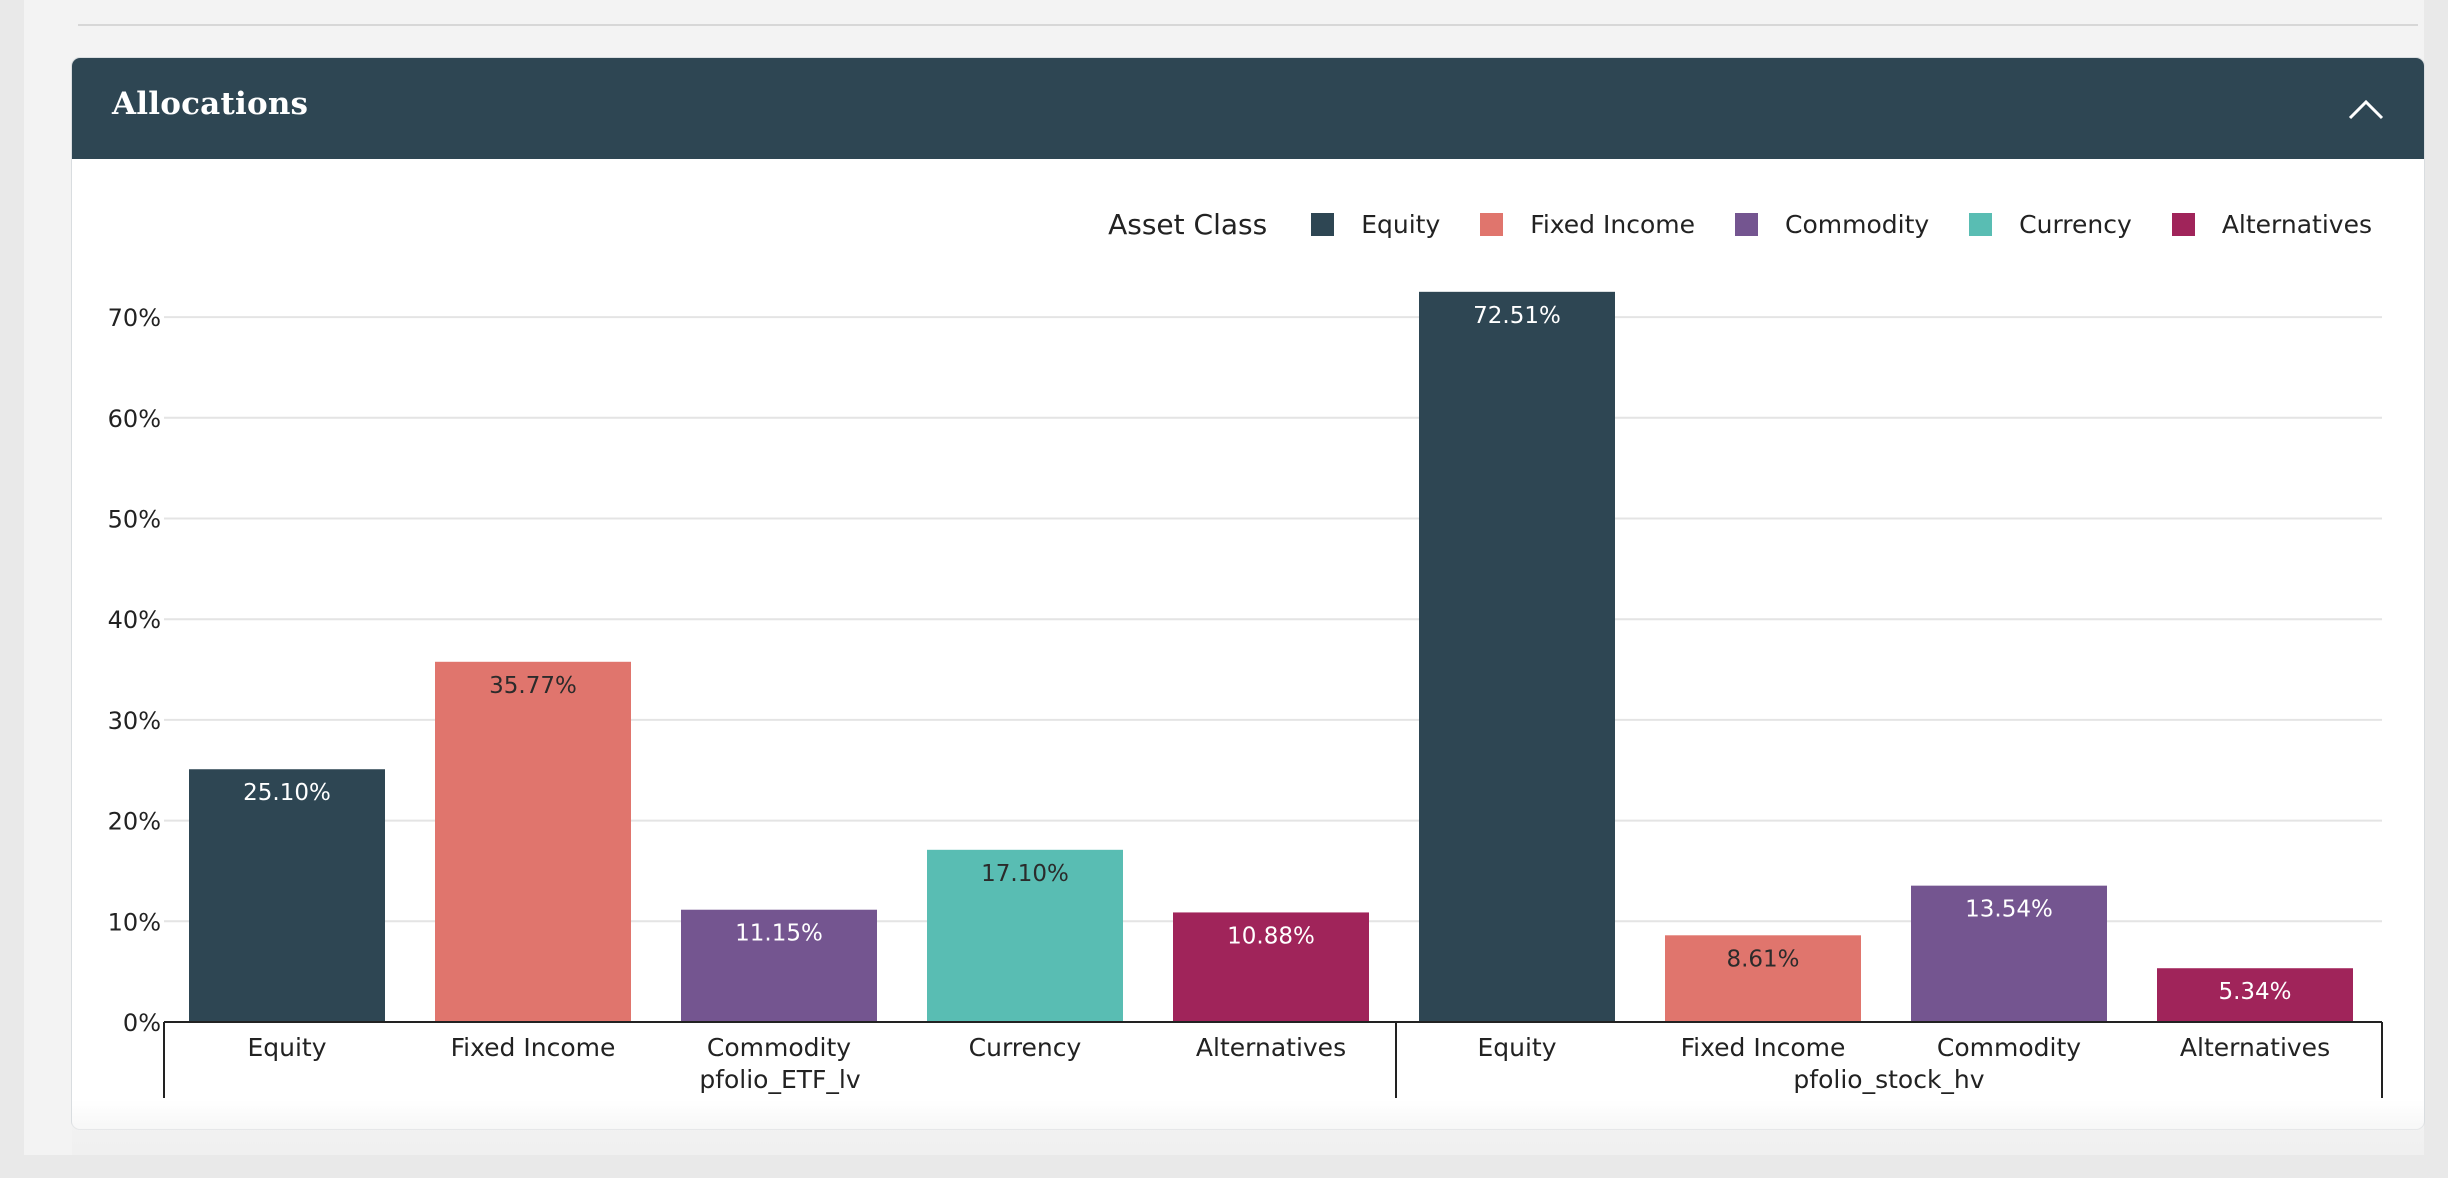 The width and height of the screenshot is (2448, 1178). What do you see at coordinates (1517, 316) in the screenshot?
I see `bar-value-label: 72.51%` at bounding box center [1517, 316].